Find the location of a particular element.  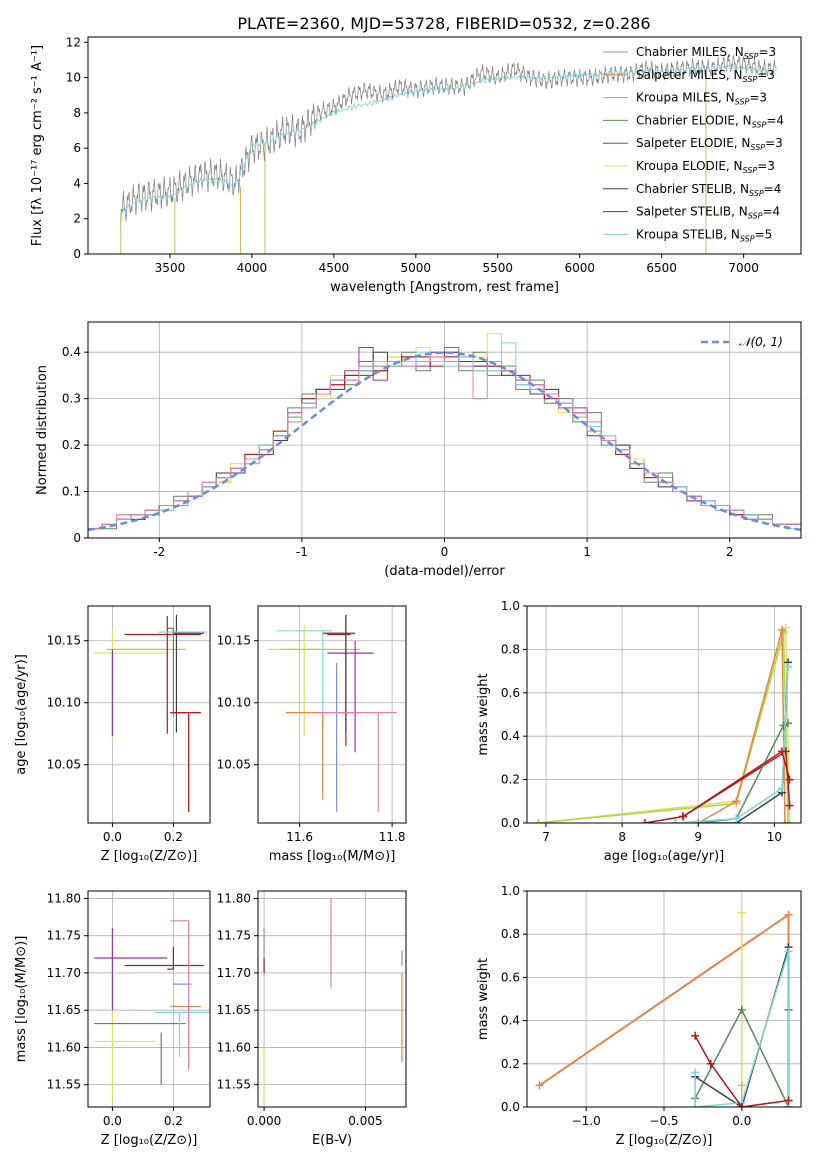

y-axis-label: age [log₁₀(age/yr)] is located at coordinates (21, 714).